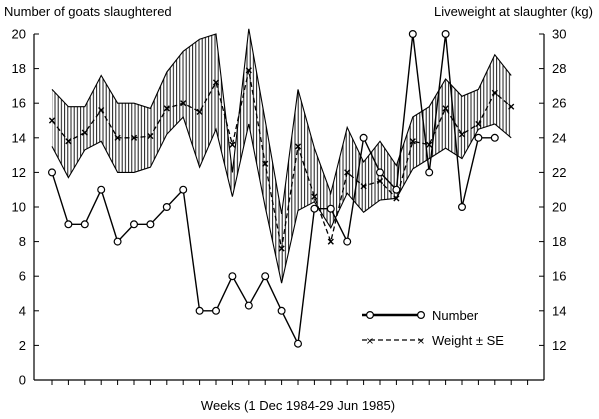 This screenshot has height=419, width=599. What do you see at coordinates (433, 328) in the screenshot?
I see `legend: Number × × Weight ± SE` at bounding box center [433, 328].